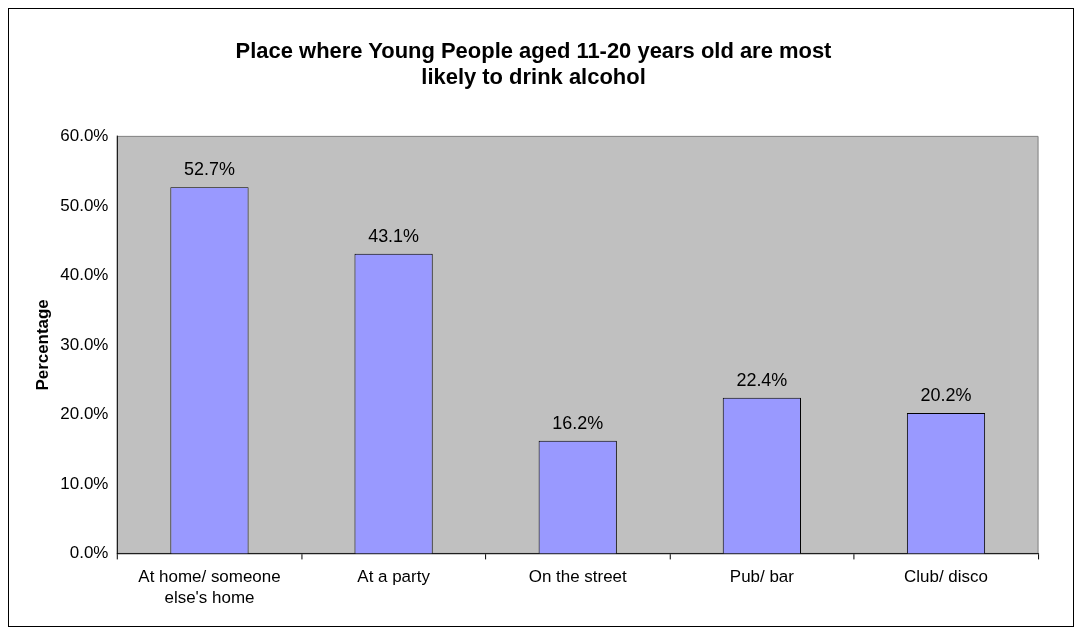 This screenshot has height=637, width=1084. What do you see at coordinates (946, 395) in the screenshot?
I see `data-label: 20.2%` at bounding box center [946, 395].